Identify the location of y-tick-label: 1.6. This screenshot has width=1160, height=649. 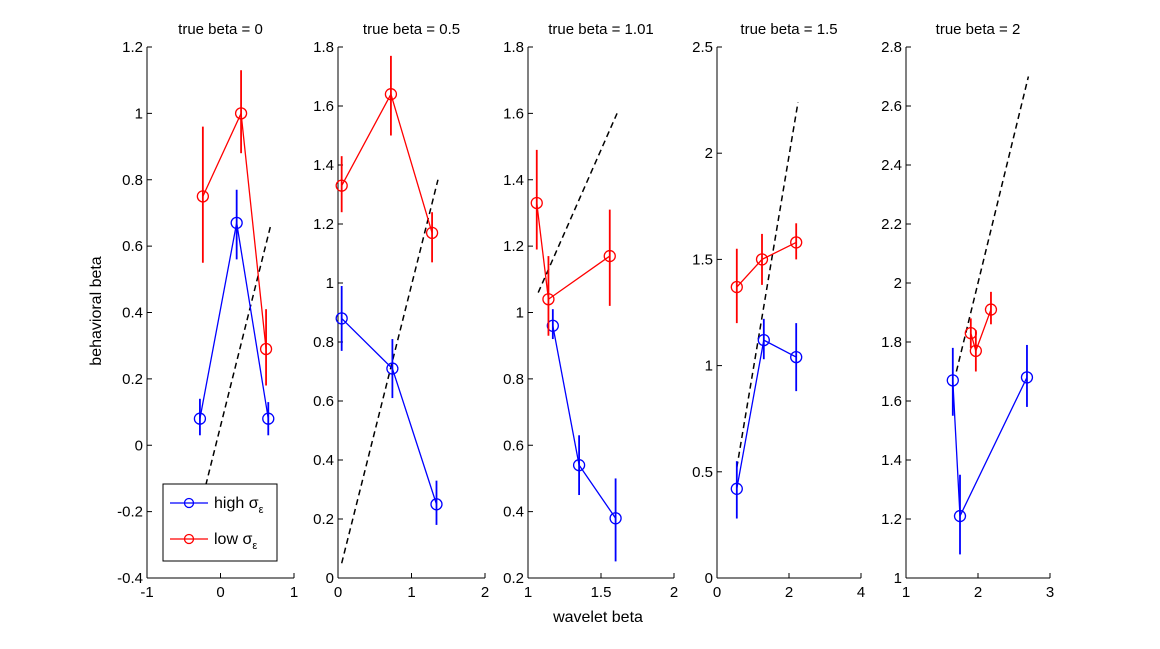
(891, 401).